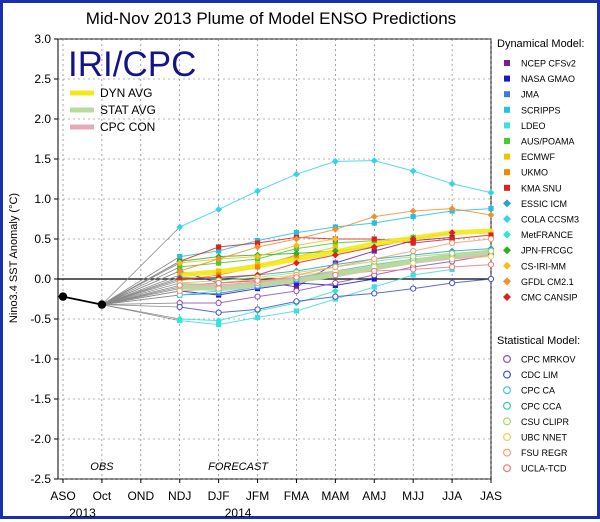 The height and width of the screenshot is (522, 600). Describe the element at coordinates (547, 282) in the screenshot. I see `legend-label-gfdl-cm2-1: GFDL CM2.1` at that location.